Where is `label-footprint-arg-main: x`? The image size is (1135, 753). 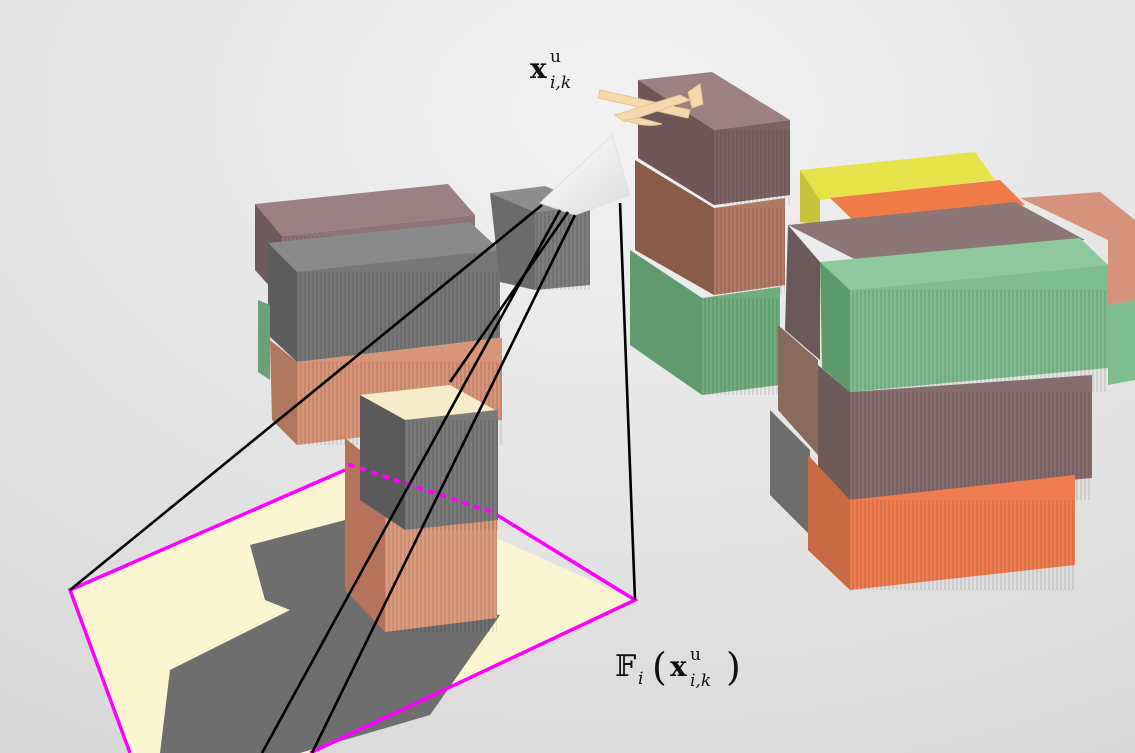 label-footprint-arg-main: x is located at coordinates (678, 666).